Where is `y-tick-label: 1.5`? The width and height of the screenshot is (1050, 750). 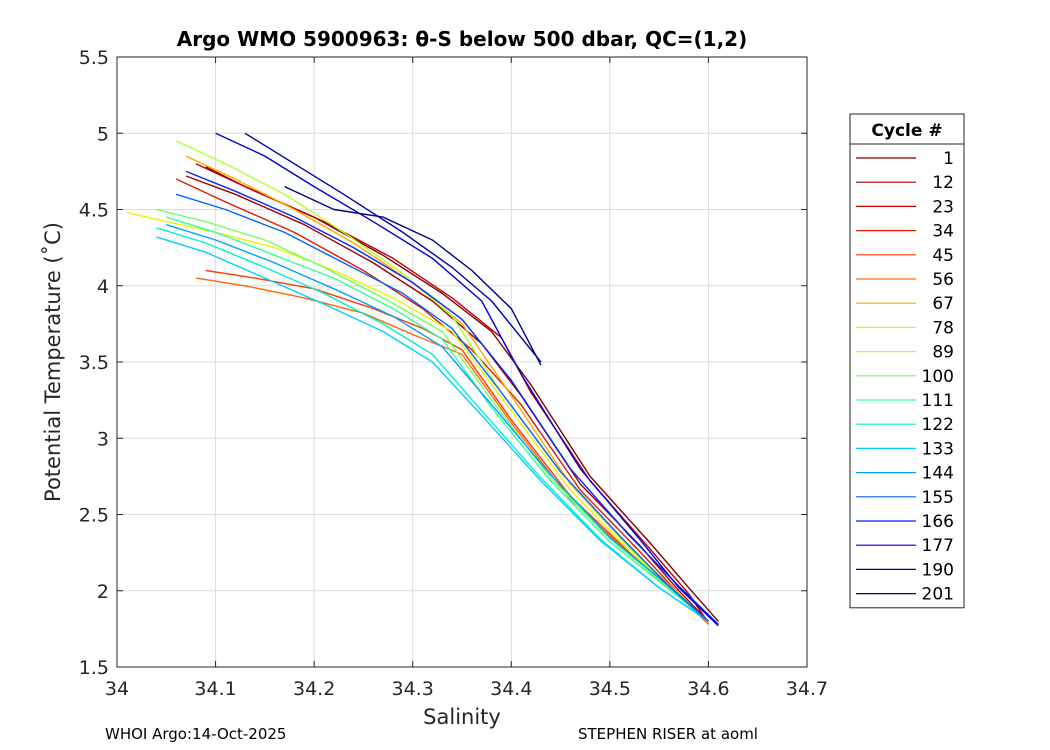
y-tick-label: 1.5 is located at coordinates (94, 668).